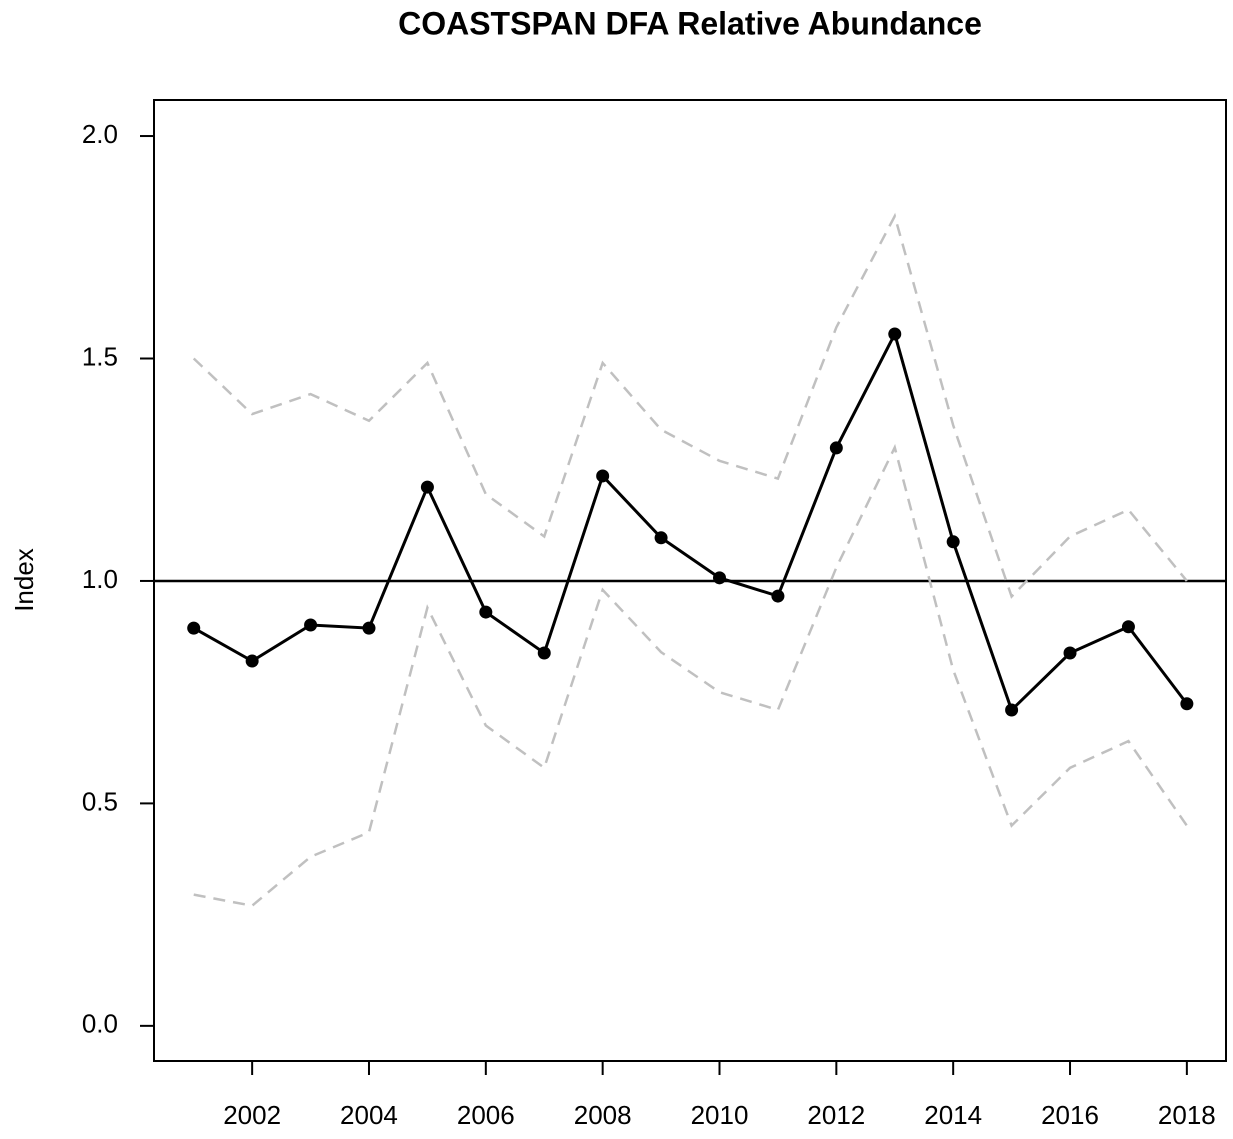  I want to click on x-tick-label: 2014, so click(953, 1115).